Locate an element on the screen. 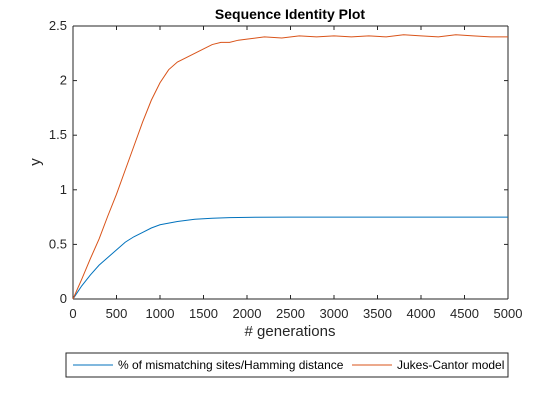 This screenshot has width=560, height=420. legend-label-jukes-cantor: Jukes-Cantor model is located at coordinates (450, 365).